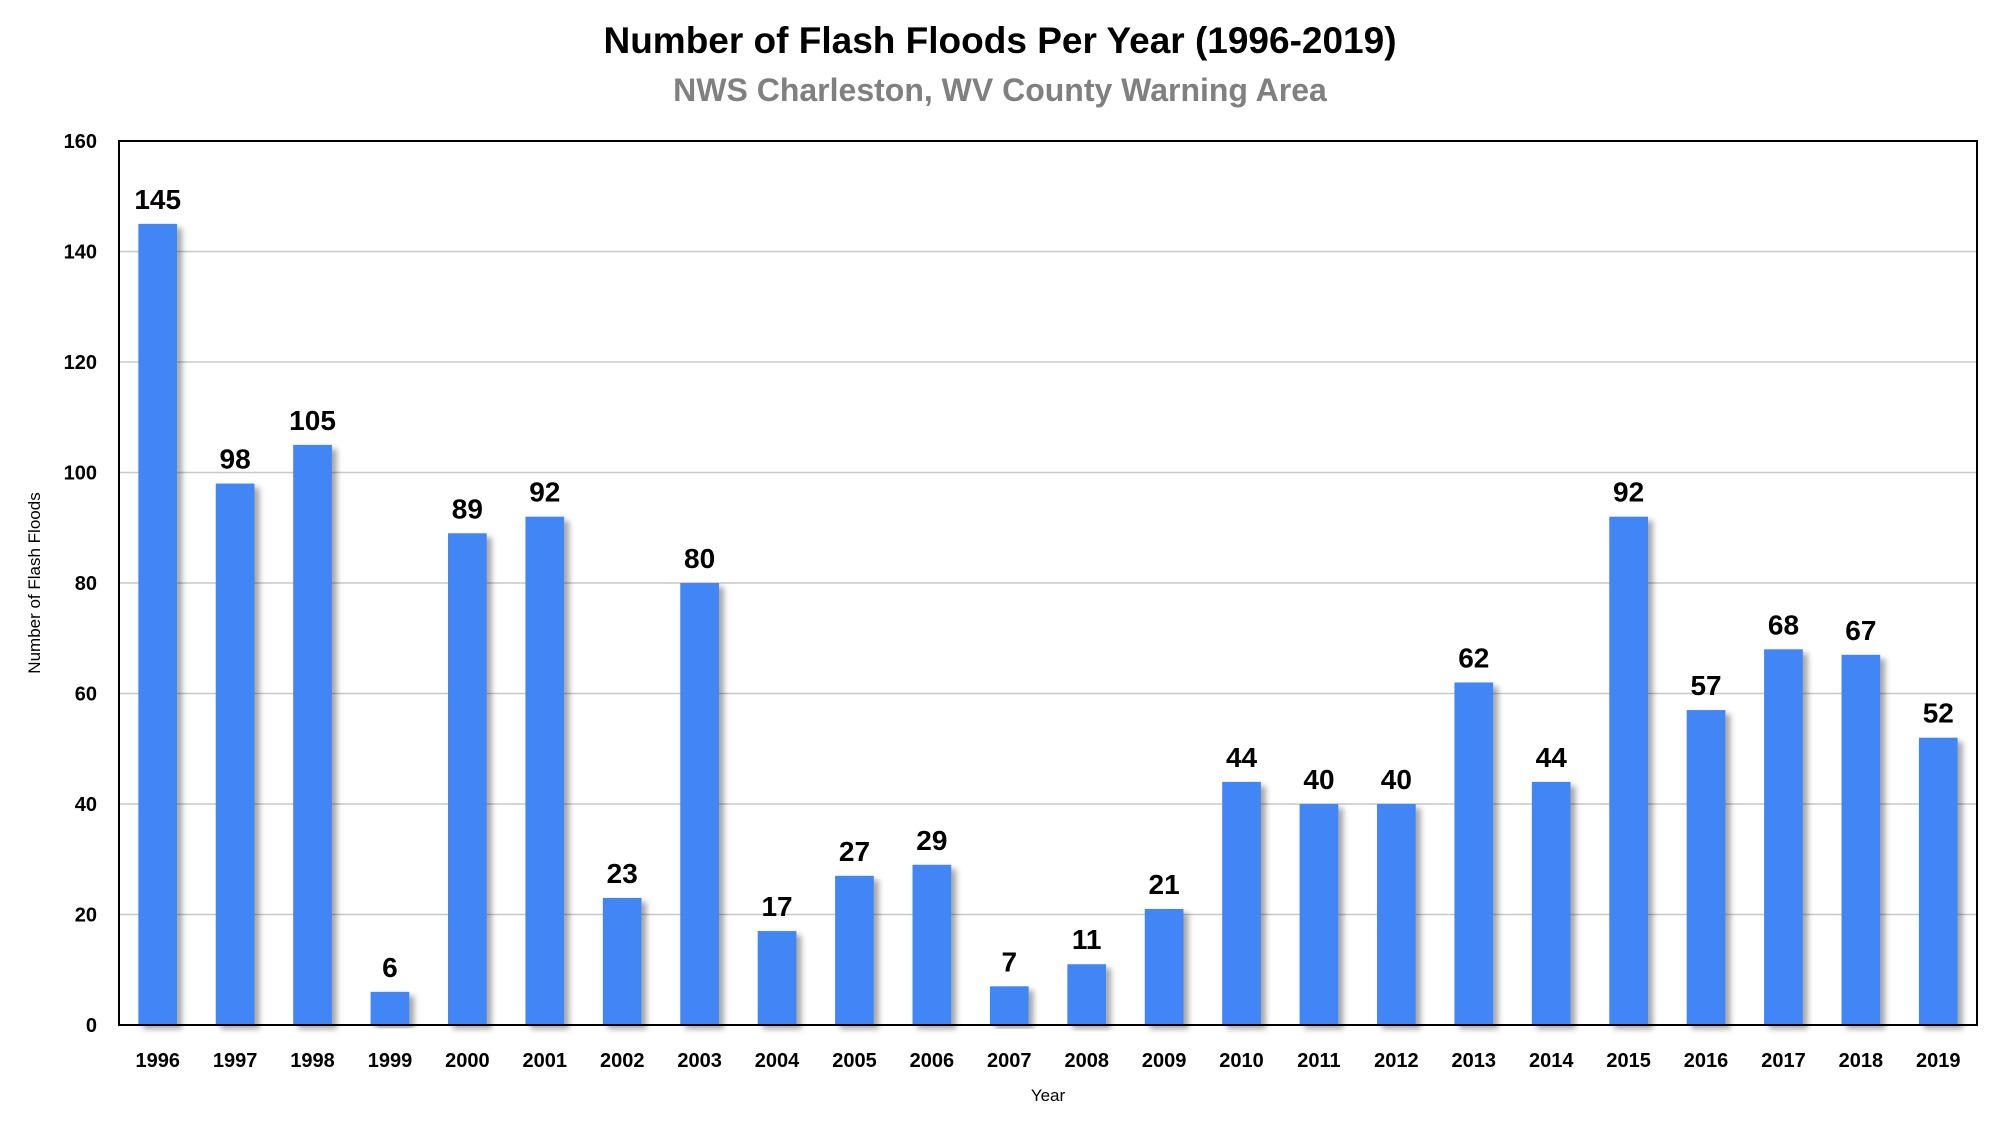 Image resolution: width=2000 pixels, height=1125 pixels. What do you see at coordinates (545, 1061) in the screenshot?
I see `x-tick-label-2001: 2001` at bounding box center [545, 1061].